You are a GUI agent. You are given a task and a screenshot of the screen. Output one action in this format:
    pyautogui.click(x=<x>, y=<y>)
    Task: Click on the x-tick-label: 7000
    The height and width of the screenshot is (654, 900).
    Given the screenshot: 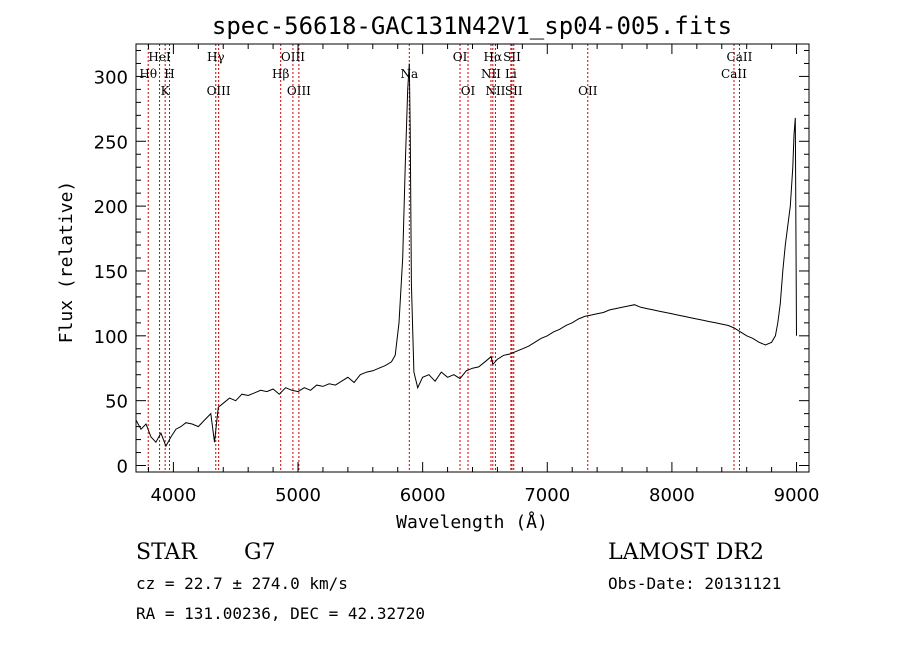 What is the action you would take?
    pyautogui.click(x=547, y=495)
    